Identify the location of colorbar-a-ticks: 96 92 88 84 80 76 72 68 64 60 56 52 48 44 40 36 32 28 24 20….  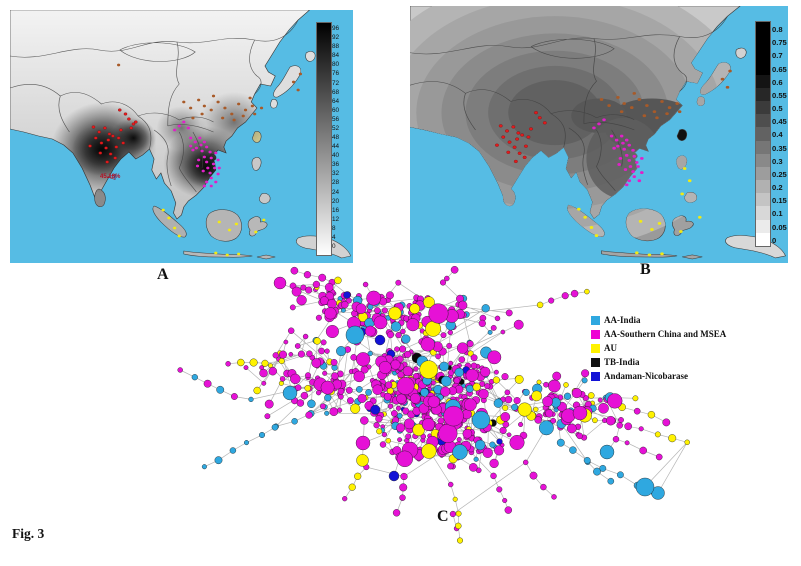
(342, 136).